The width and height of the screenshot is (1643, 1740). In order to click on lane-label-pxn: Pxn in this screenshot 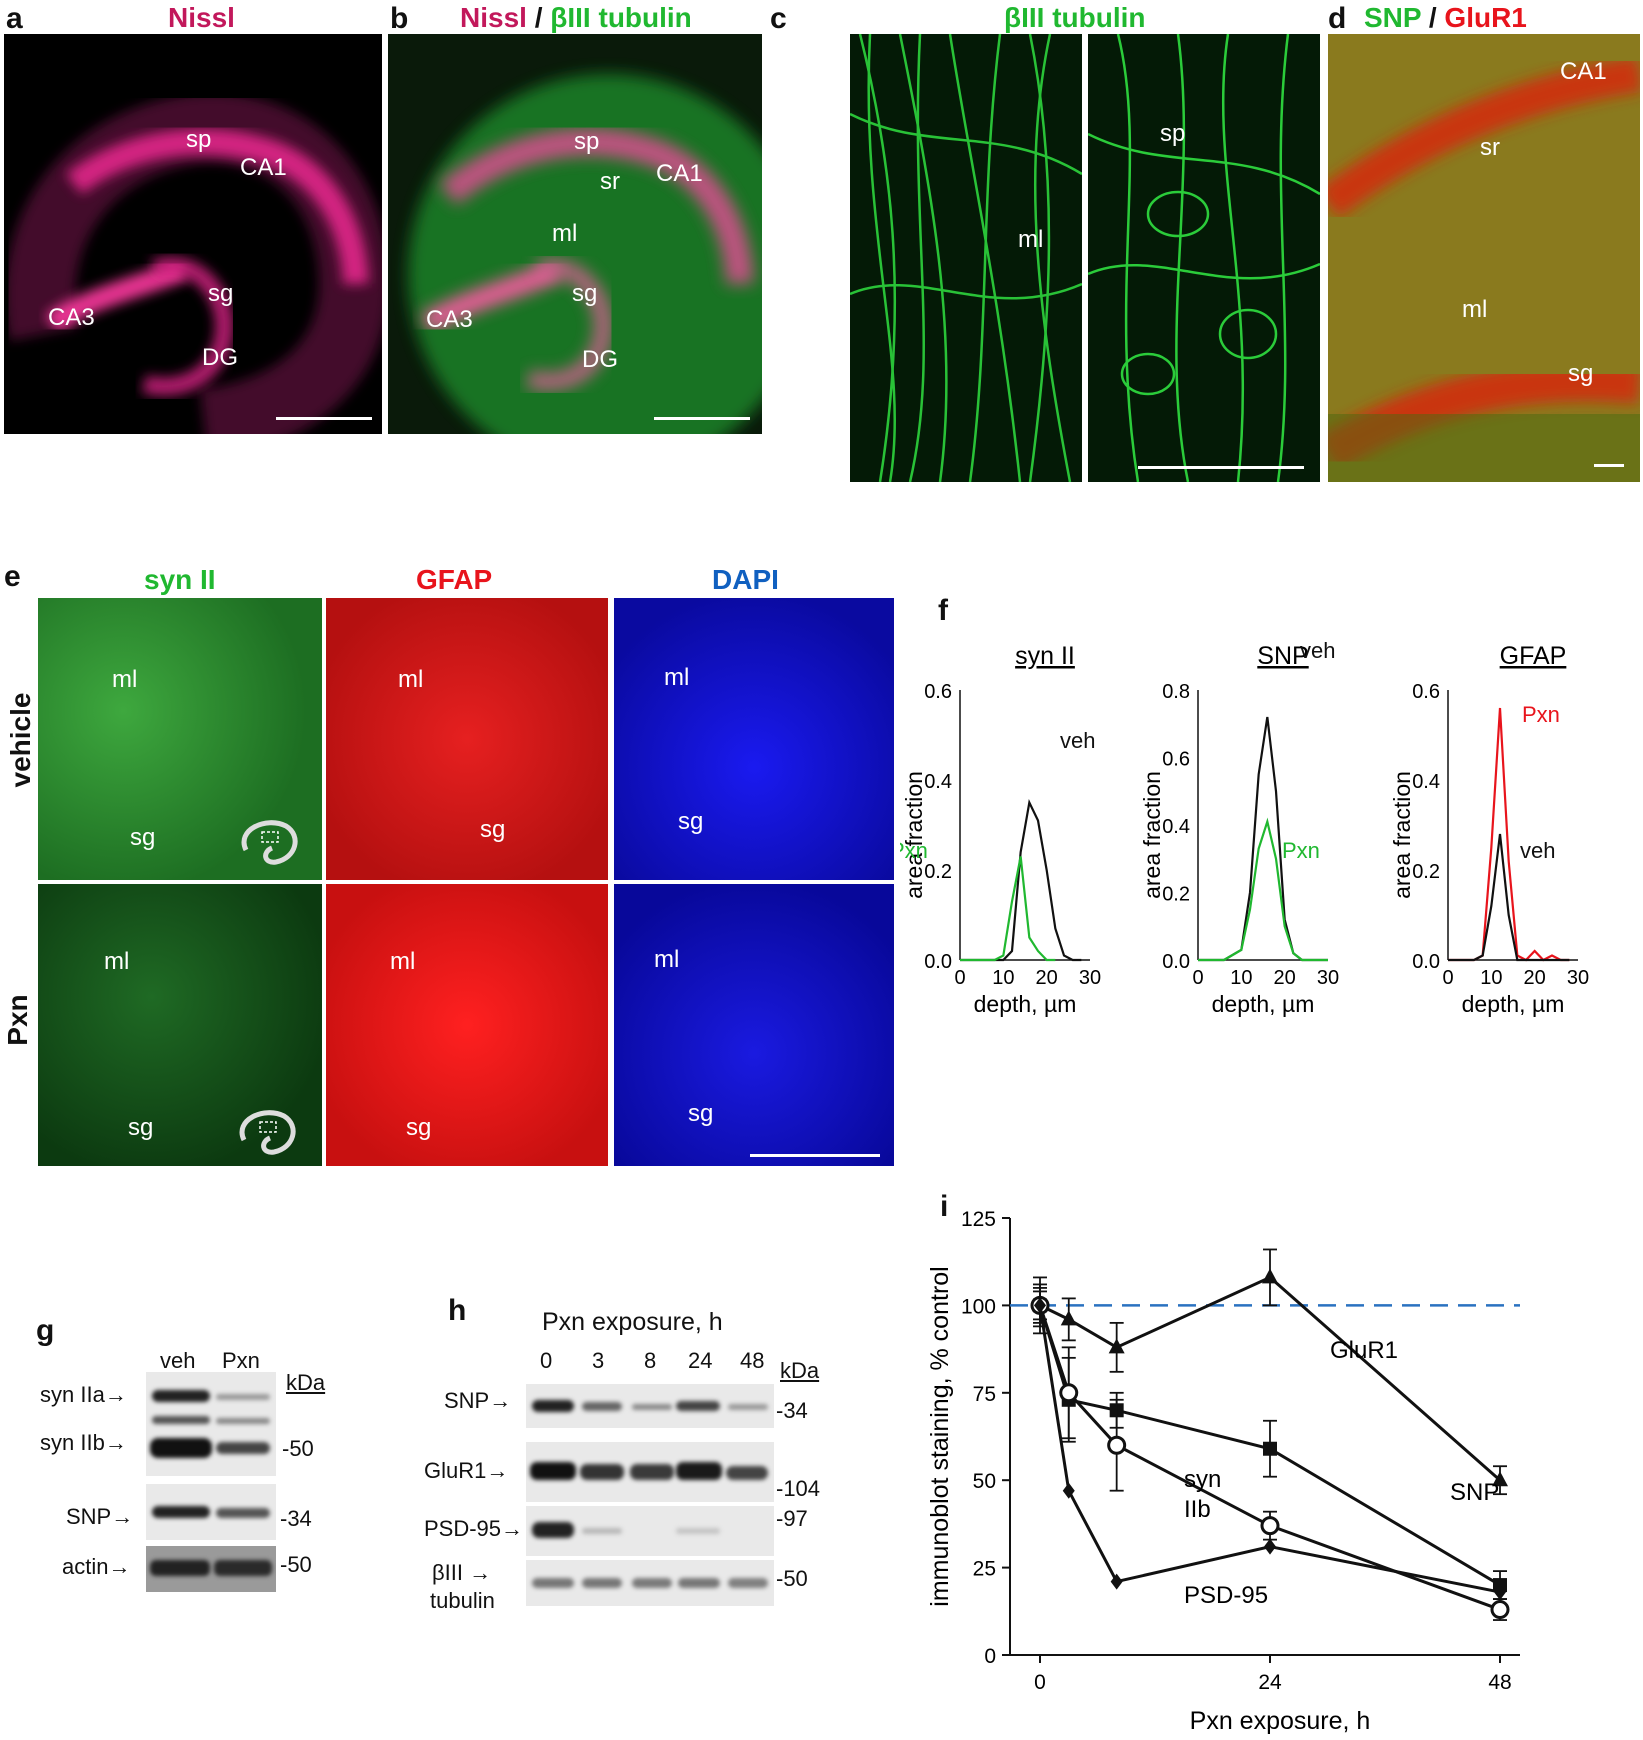, I will do `click(241, 1360)`.